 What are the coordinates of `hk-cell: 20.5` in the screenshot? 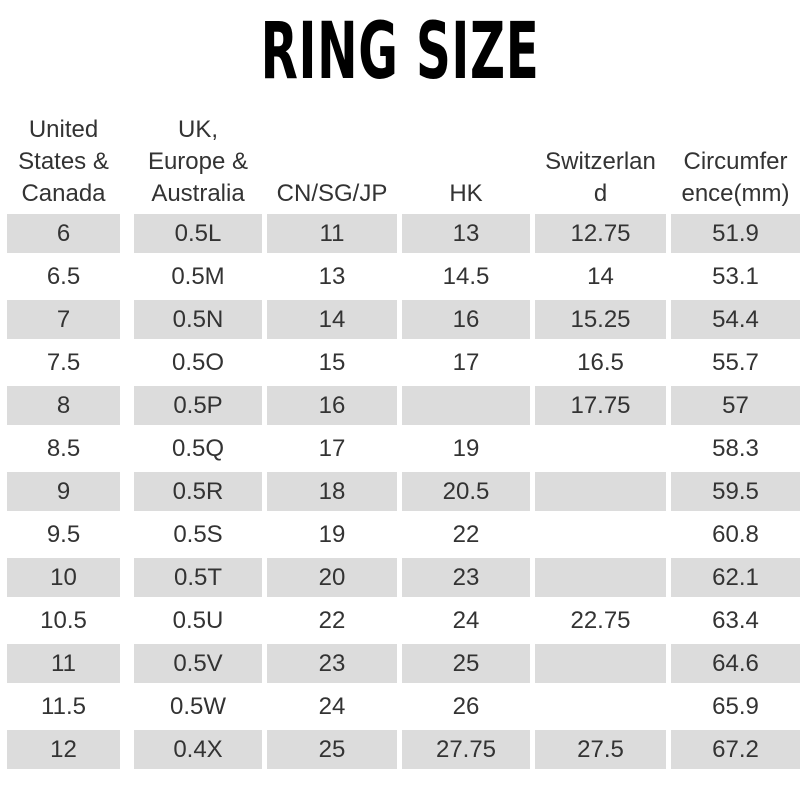 It's located at (466, 491).